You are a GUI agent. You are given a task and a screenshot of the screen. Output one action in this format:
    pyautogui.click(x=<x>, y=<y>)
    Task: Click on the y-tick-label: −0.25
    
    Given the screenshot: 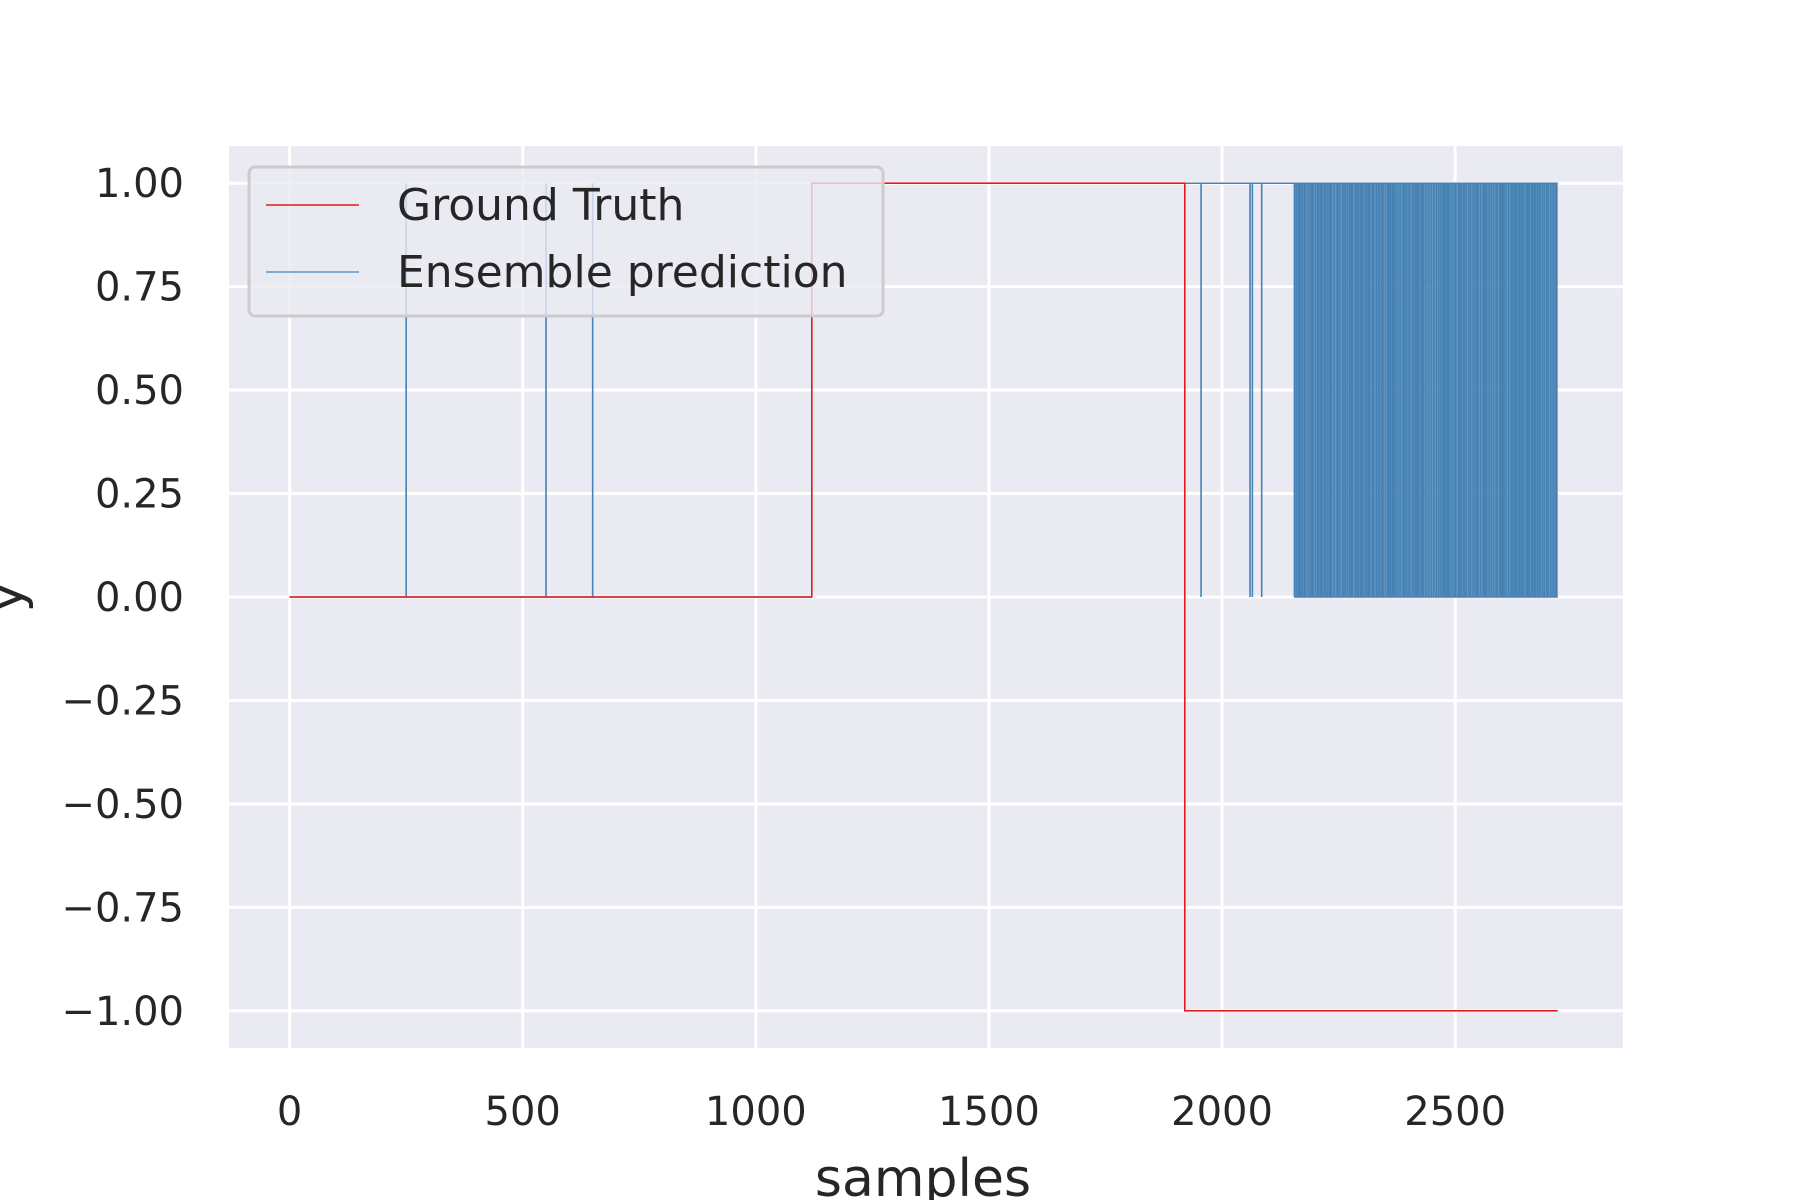 What is the action you would take?
    pyautogui.click(x=122, y=701)
    